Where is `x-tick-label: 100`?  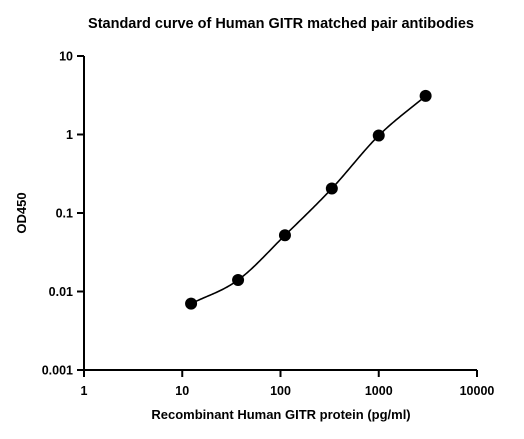 x-tick-label: 100 is located at coordinates (280, 391).